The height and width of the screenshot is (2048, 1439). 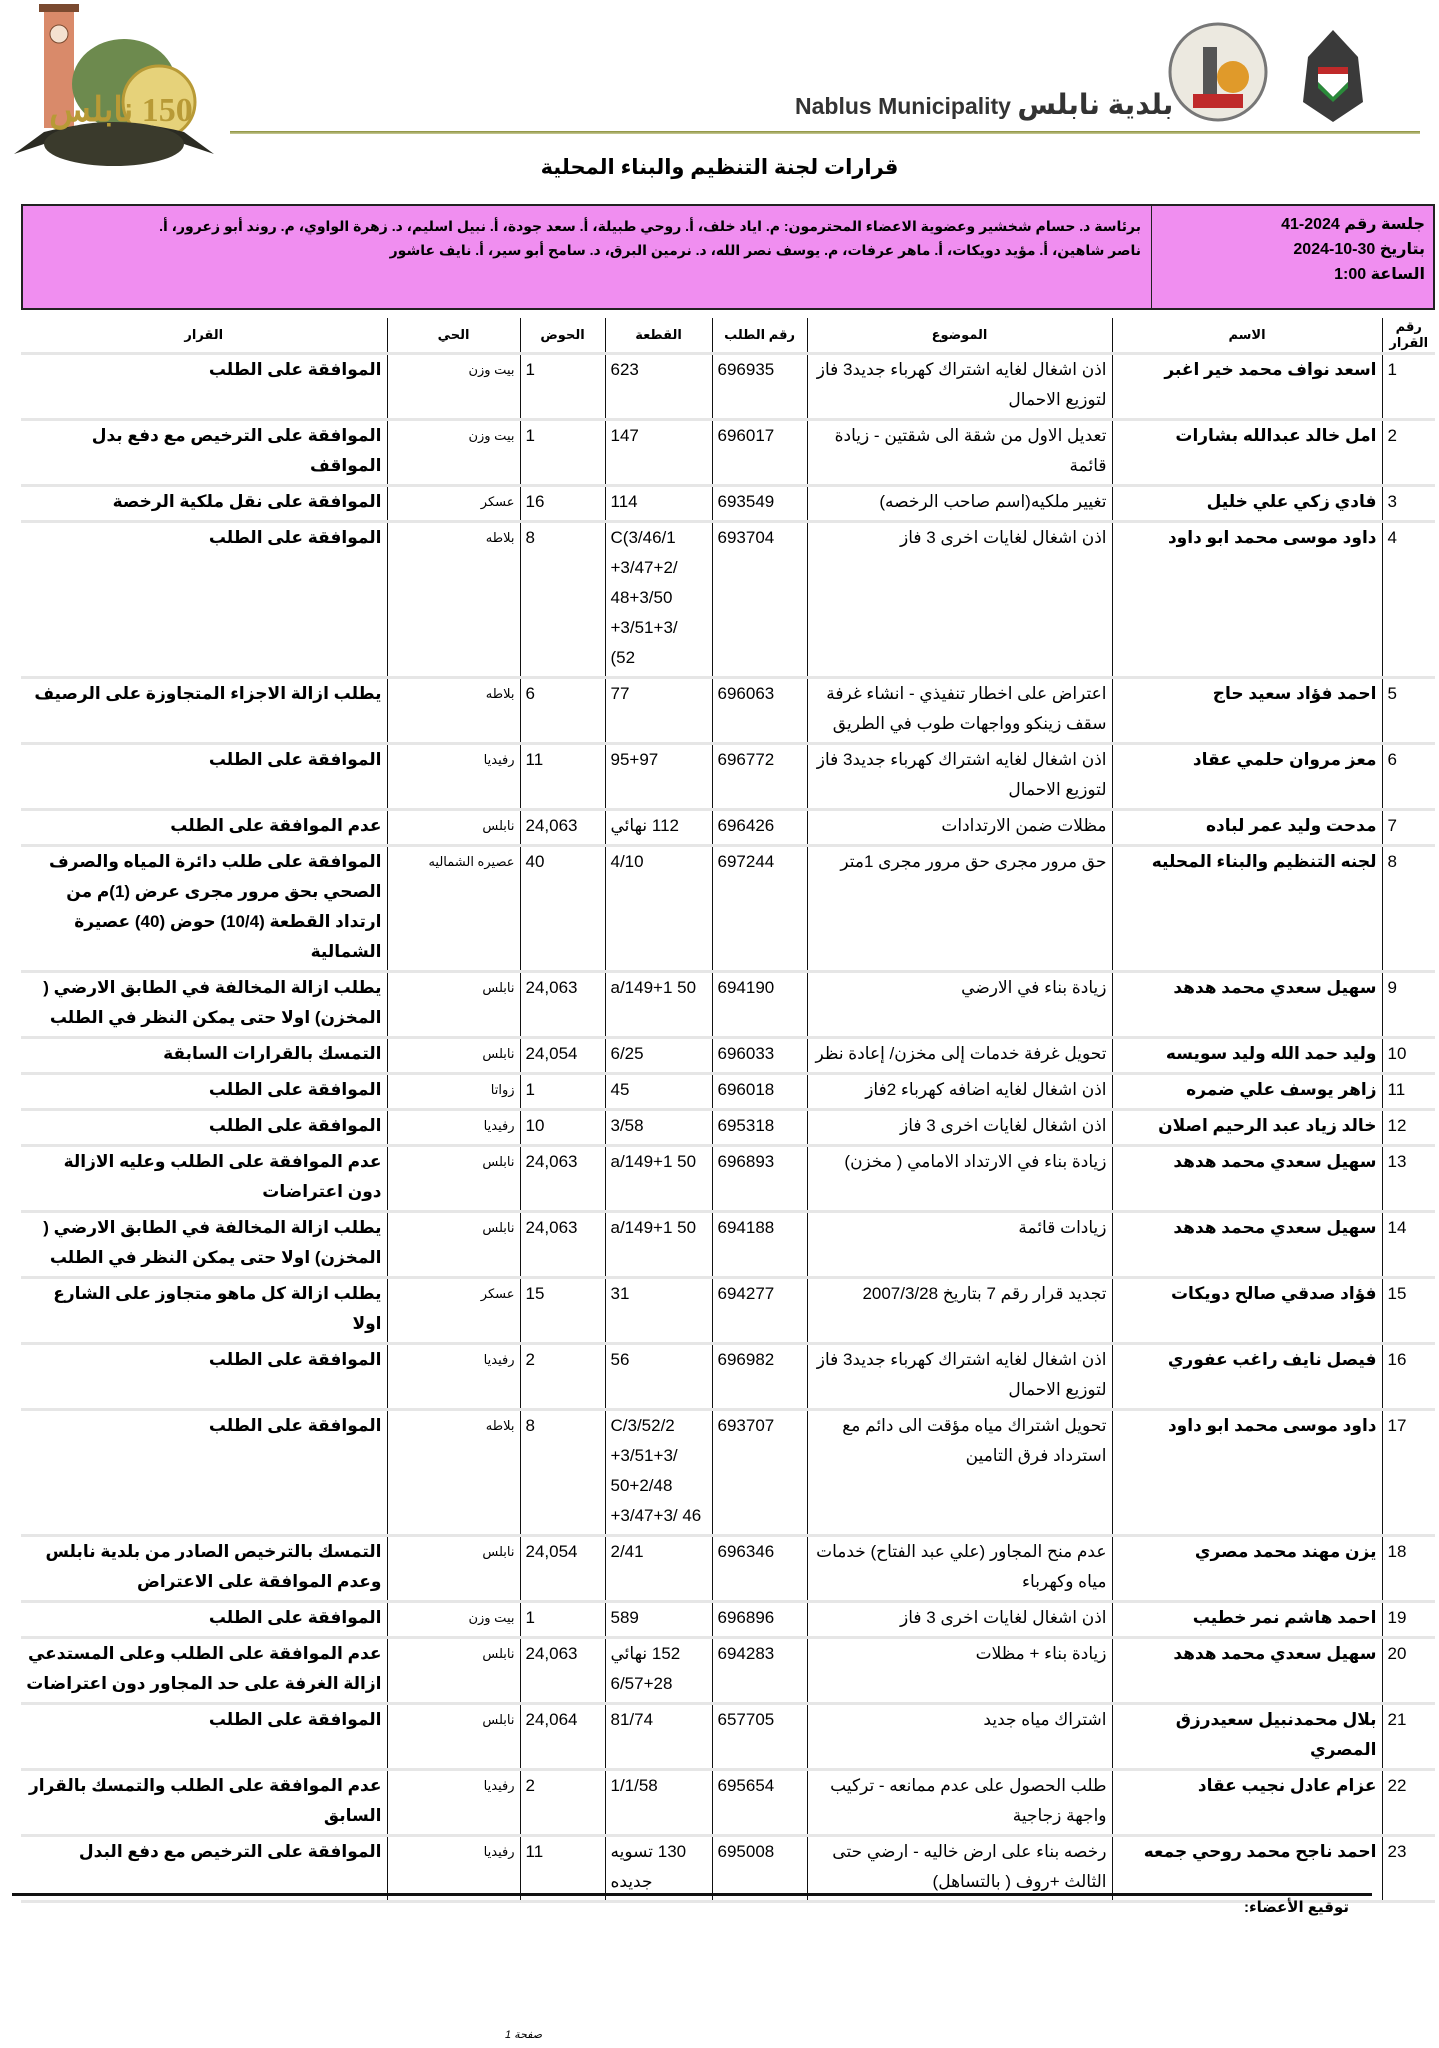 I want to click on cell-plot: 95+97, so click(x=658, y=777).